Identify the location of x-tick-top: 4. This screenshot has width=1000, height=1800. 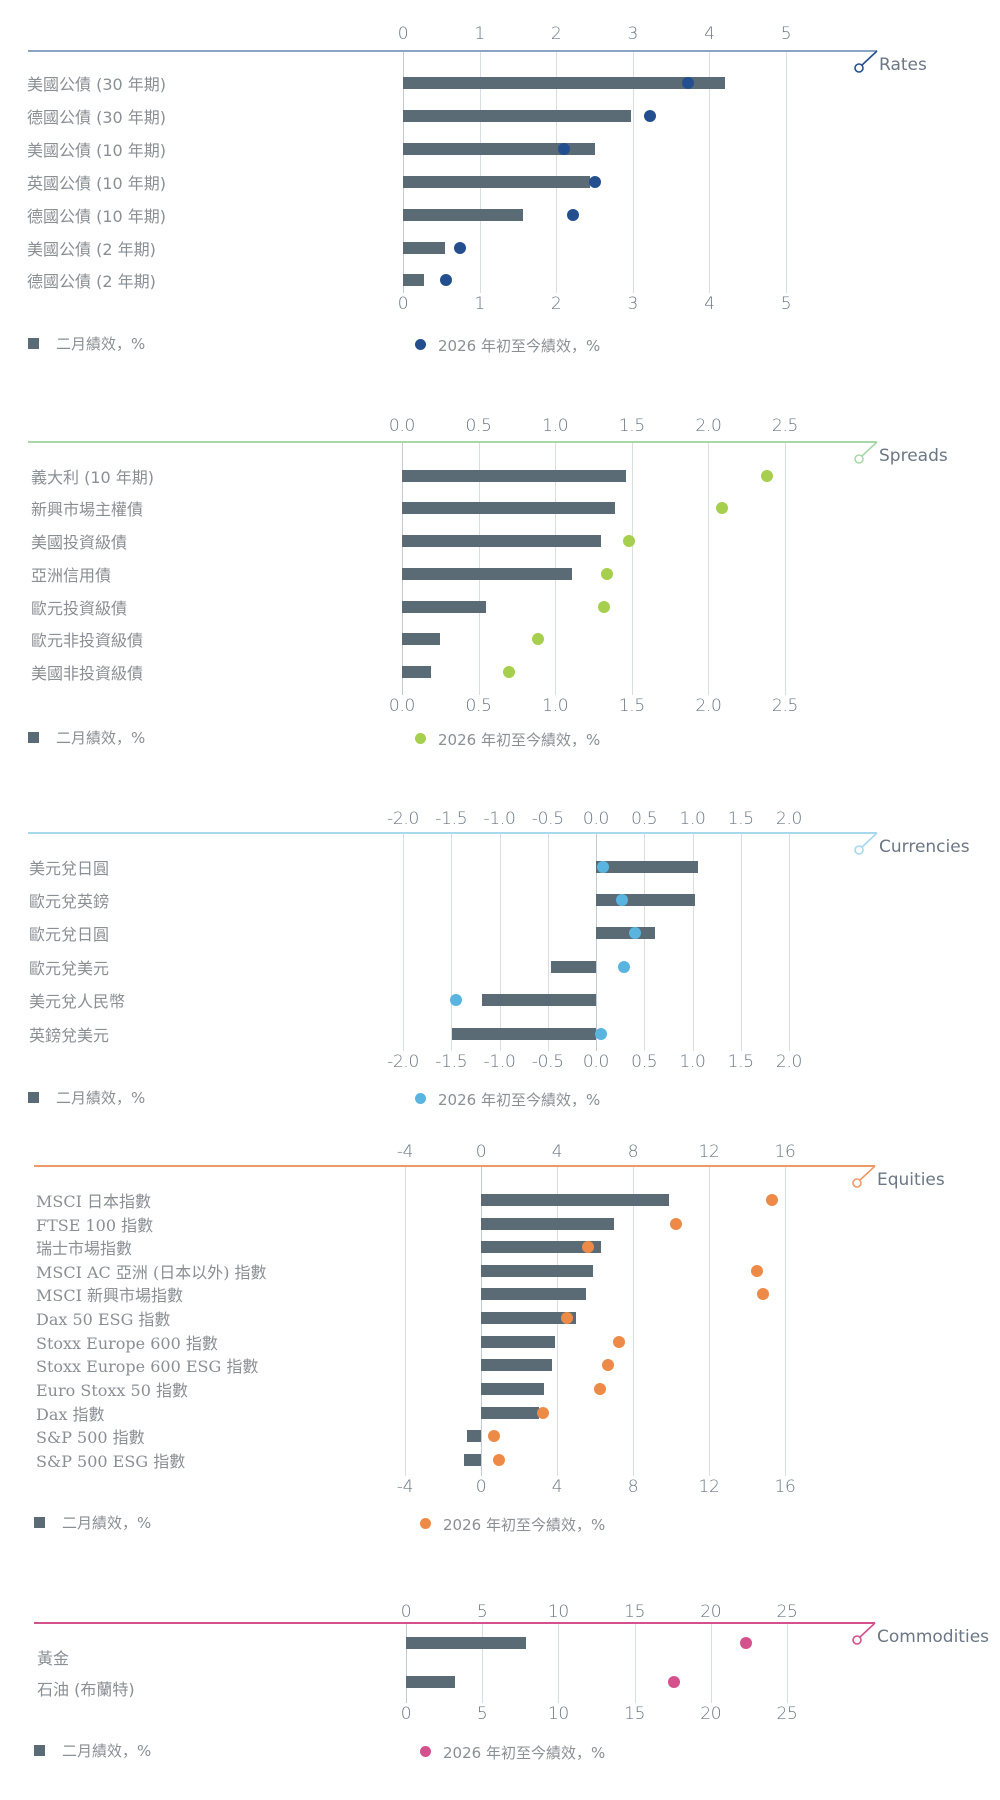
(557, 1152).